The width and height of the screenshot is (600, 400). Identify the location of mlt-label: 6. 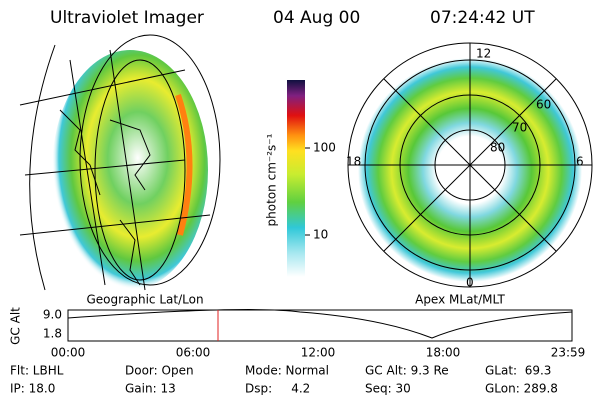
(580, 162).